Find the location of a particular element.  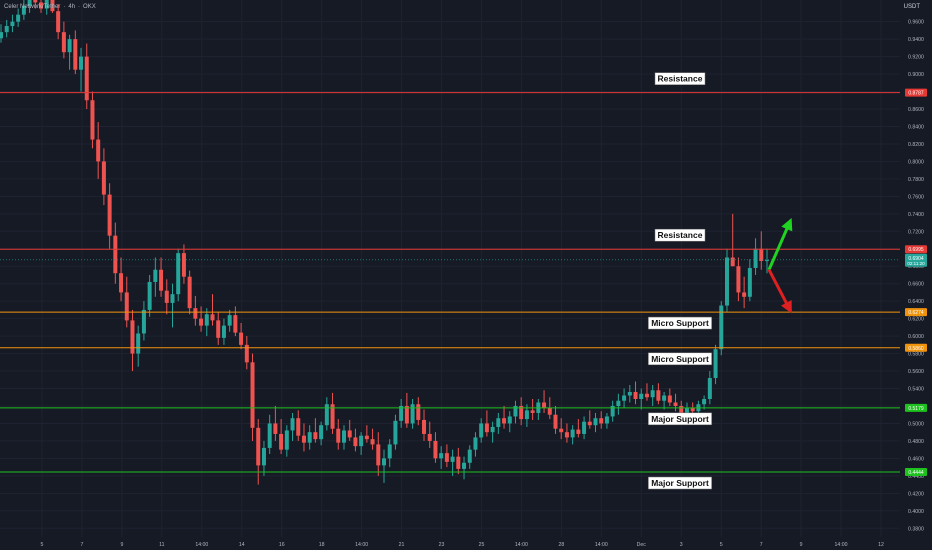

y-tick-label: 0.8400 is located at coordinates (916, 127).